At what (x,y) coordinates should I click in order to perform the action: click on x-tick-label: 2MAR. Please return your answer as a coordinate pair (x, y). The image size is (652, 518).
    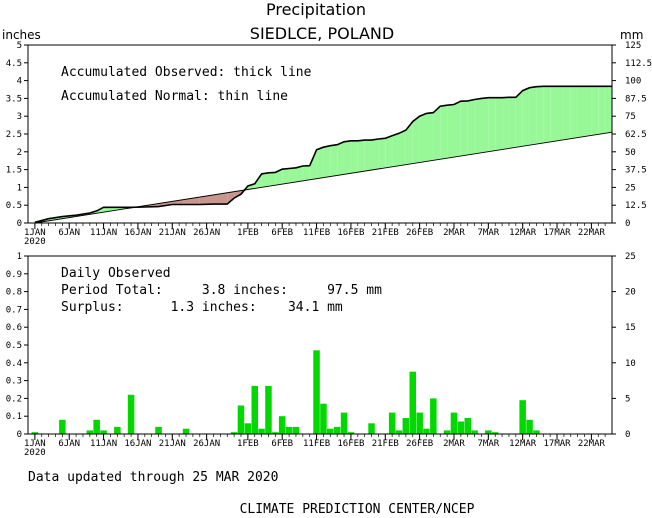
    Looking at the image, I should click on (454, 233).